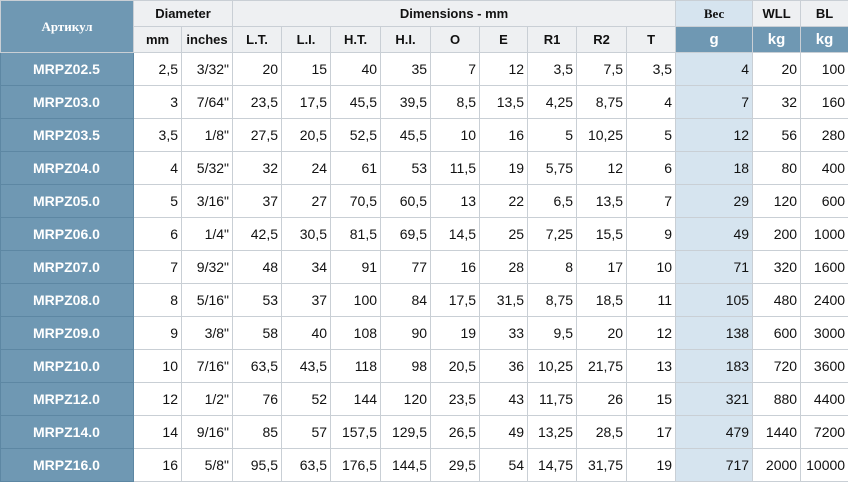 The image size is (848, 484). I want to click on value-cell: 27,5, so click(257, 135).